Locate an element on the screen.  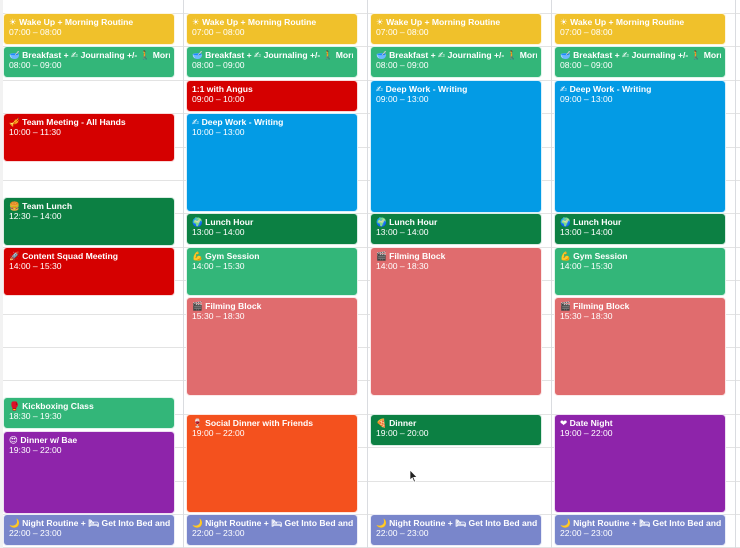
event-title: 🥊 Kickboxing Class is located at coordinates (51, 406).